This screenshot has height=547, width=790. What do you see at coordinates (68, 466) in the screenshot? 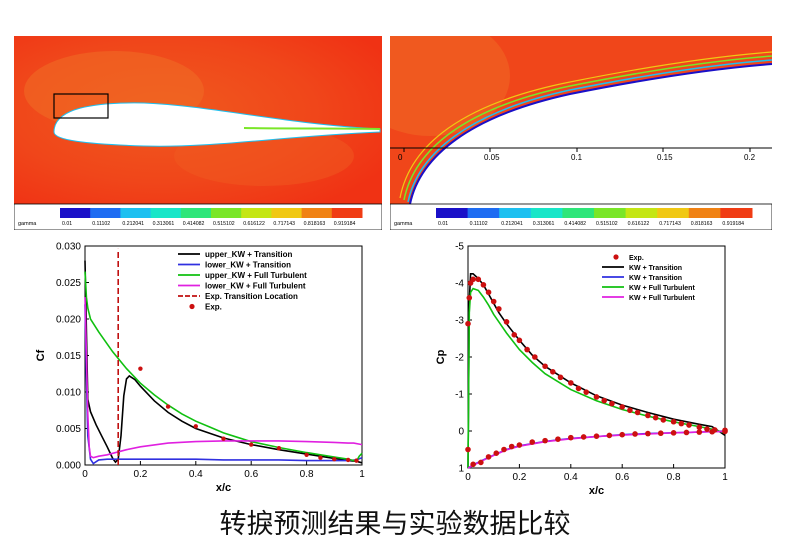
I see `y-tick-label: 0.000` at bounding box center [68, 466].